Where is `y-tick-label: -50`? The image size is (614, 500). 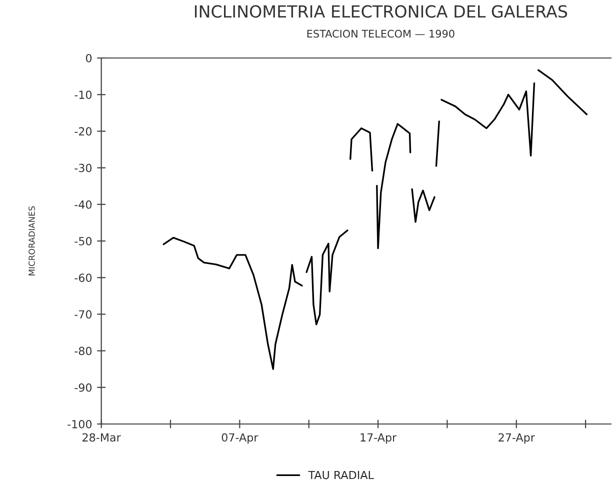 y-tick-label: -50 is located at coordinates (83, 241).